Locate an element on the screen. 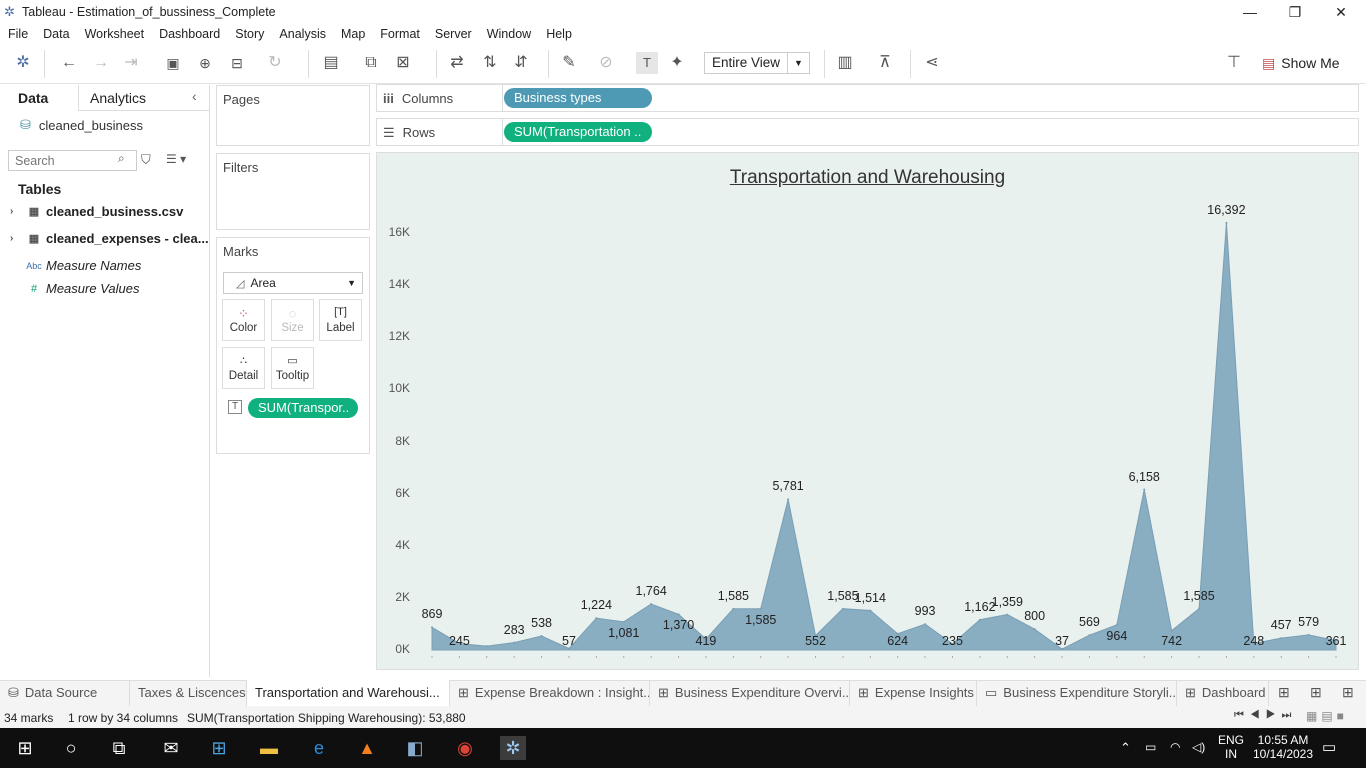 This screenshot has height=768, width=1366. chevron-right-icon: › is located at coordinates (12, 211).